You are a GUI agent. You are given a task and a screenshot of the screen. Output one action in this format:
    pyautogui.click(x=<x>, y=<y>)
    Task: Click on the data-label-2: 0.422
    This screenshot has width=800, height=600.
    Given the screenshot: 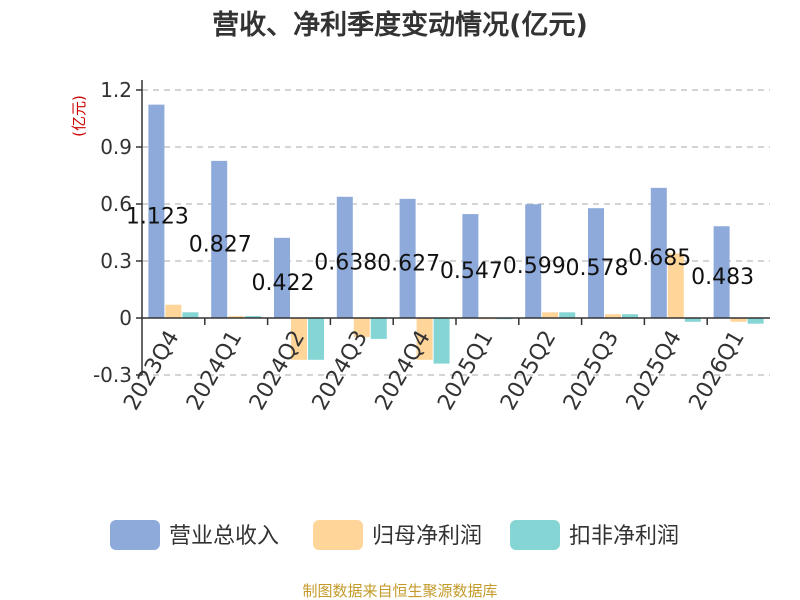 What is the action you would take?
    pyautogui.click(x=283, y=283)
    